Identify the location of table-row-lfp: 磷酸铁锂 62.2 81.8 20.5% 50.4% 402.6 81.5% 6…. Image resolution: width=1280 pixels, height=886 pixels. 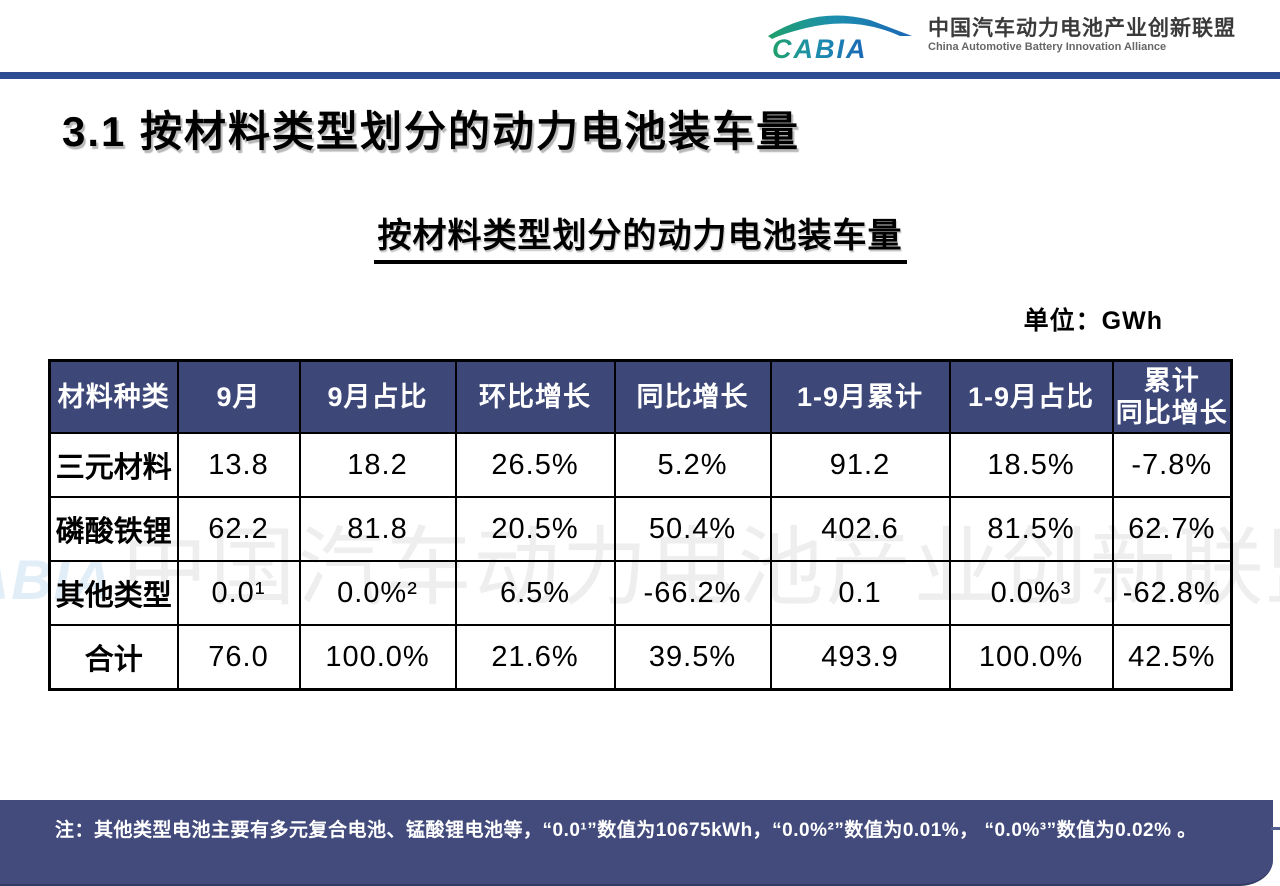
(640, 529).